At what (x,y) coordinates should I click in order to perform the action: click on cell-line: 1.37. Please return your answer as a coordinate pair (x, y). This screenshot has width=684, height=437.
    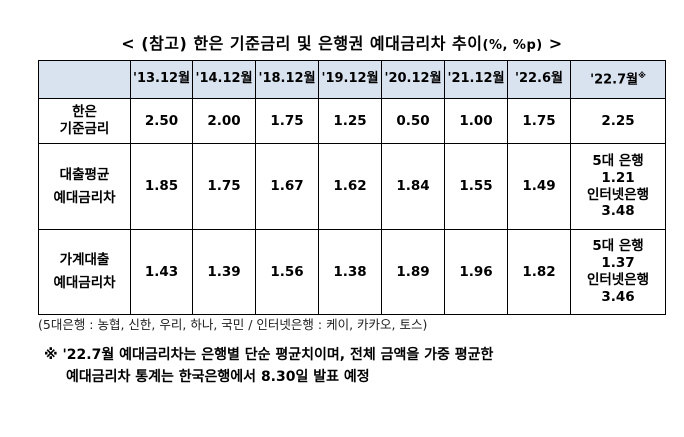
    Looking at the image, I should click on (618, 263).